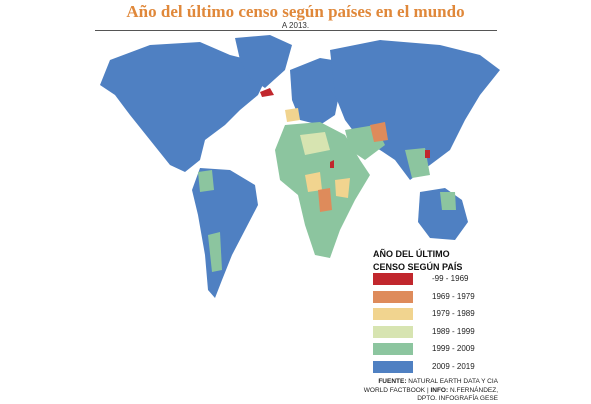 This screenshot has height=404, width=591. I want to click on south-america, so click(225, 233).